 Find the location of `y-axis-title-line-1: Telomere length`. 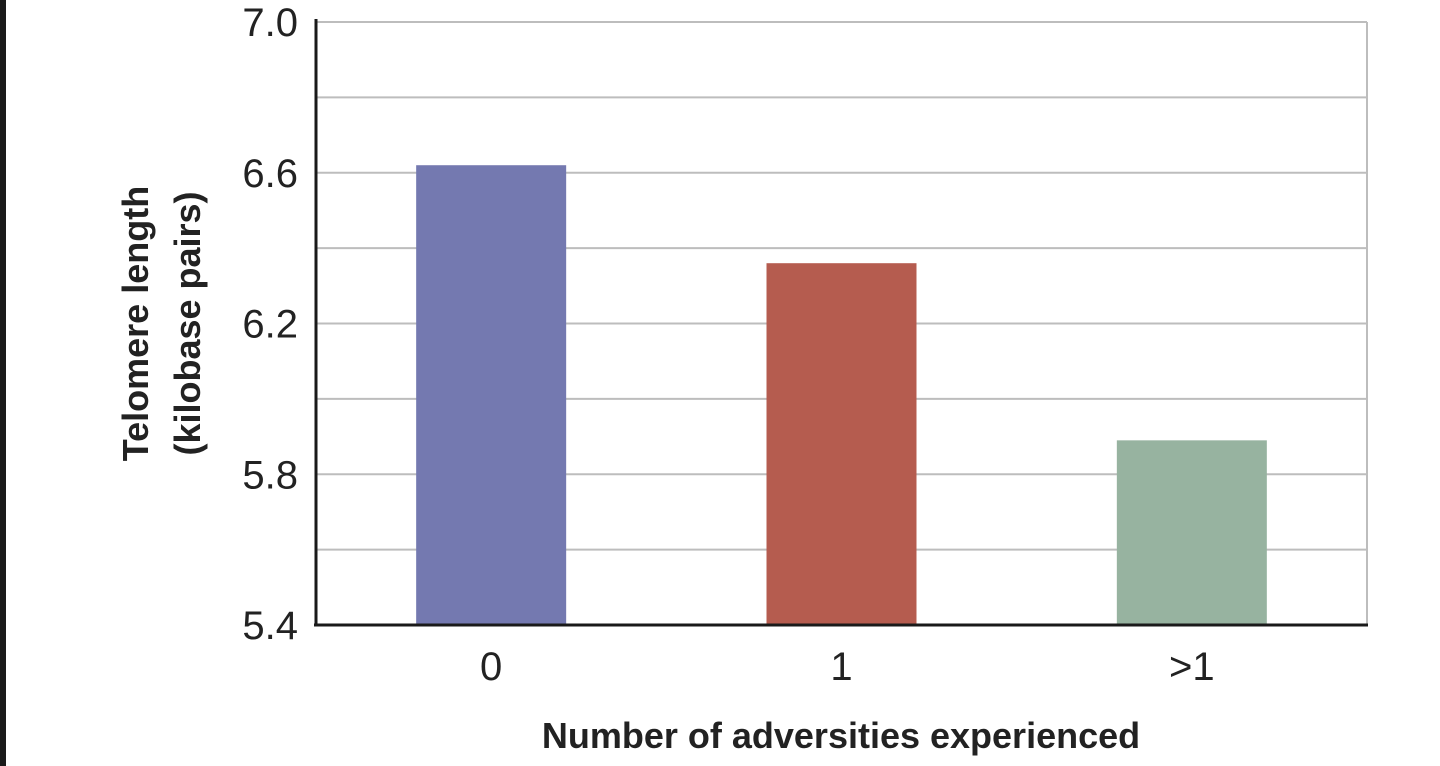

y-axis-title-line-1: Telomere length is located at coordinates (135, 323).